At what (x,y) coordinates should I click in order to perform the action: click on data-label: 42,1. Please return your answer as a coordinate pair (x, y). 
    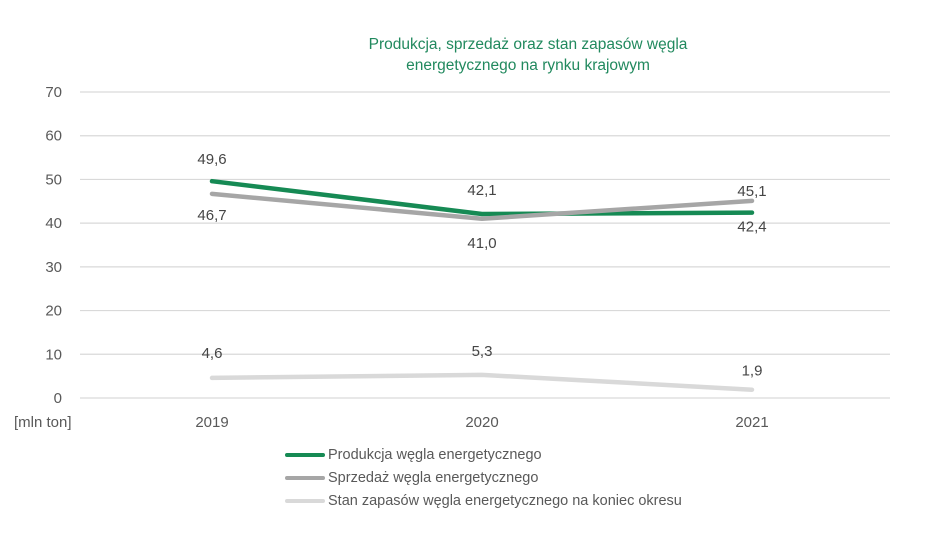
    Looking at the image, I should click on (481, 190).